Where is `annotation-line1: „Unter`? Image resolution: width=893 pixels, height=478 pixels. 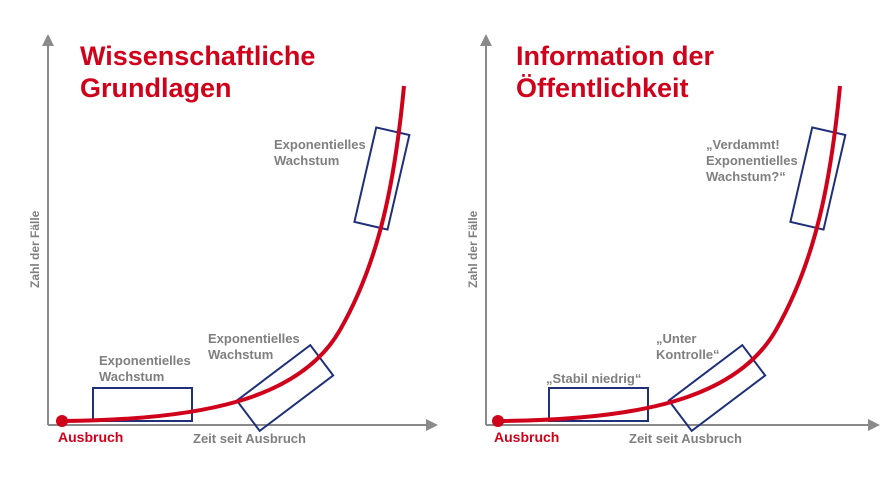
annotation-line1: „Unter is located at coordinates (676, 338).